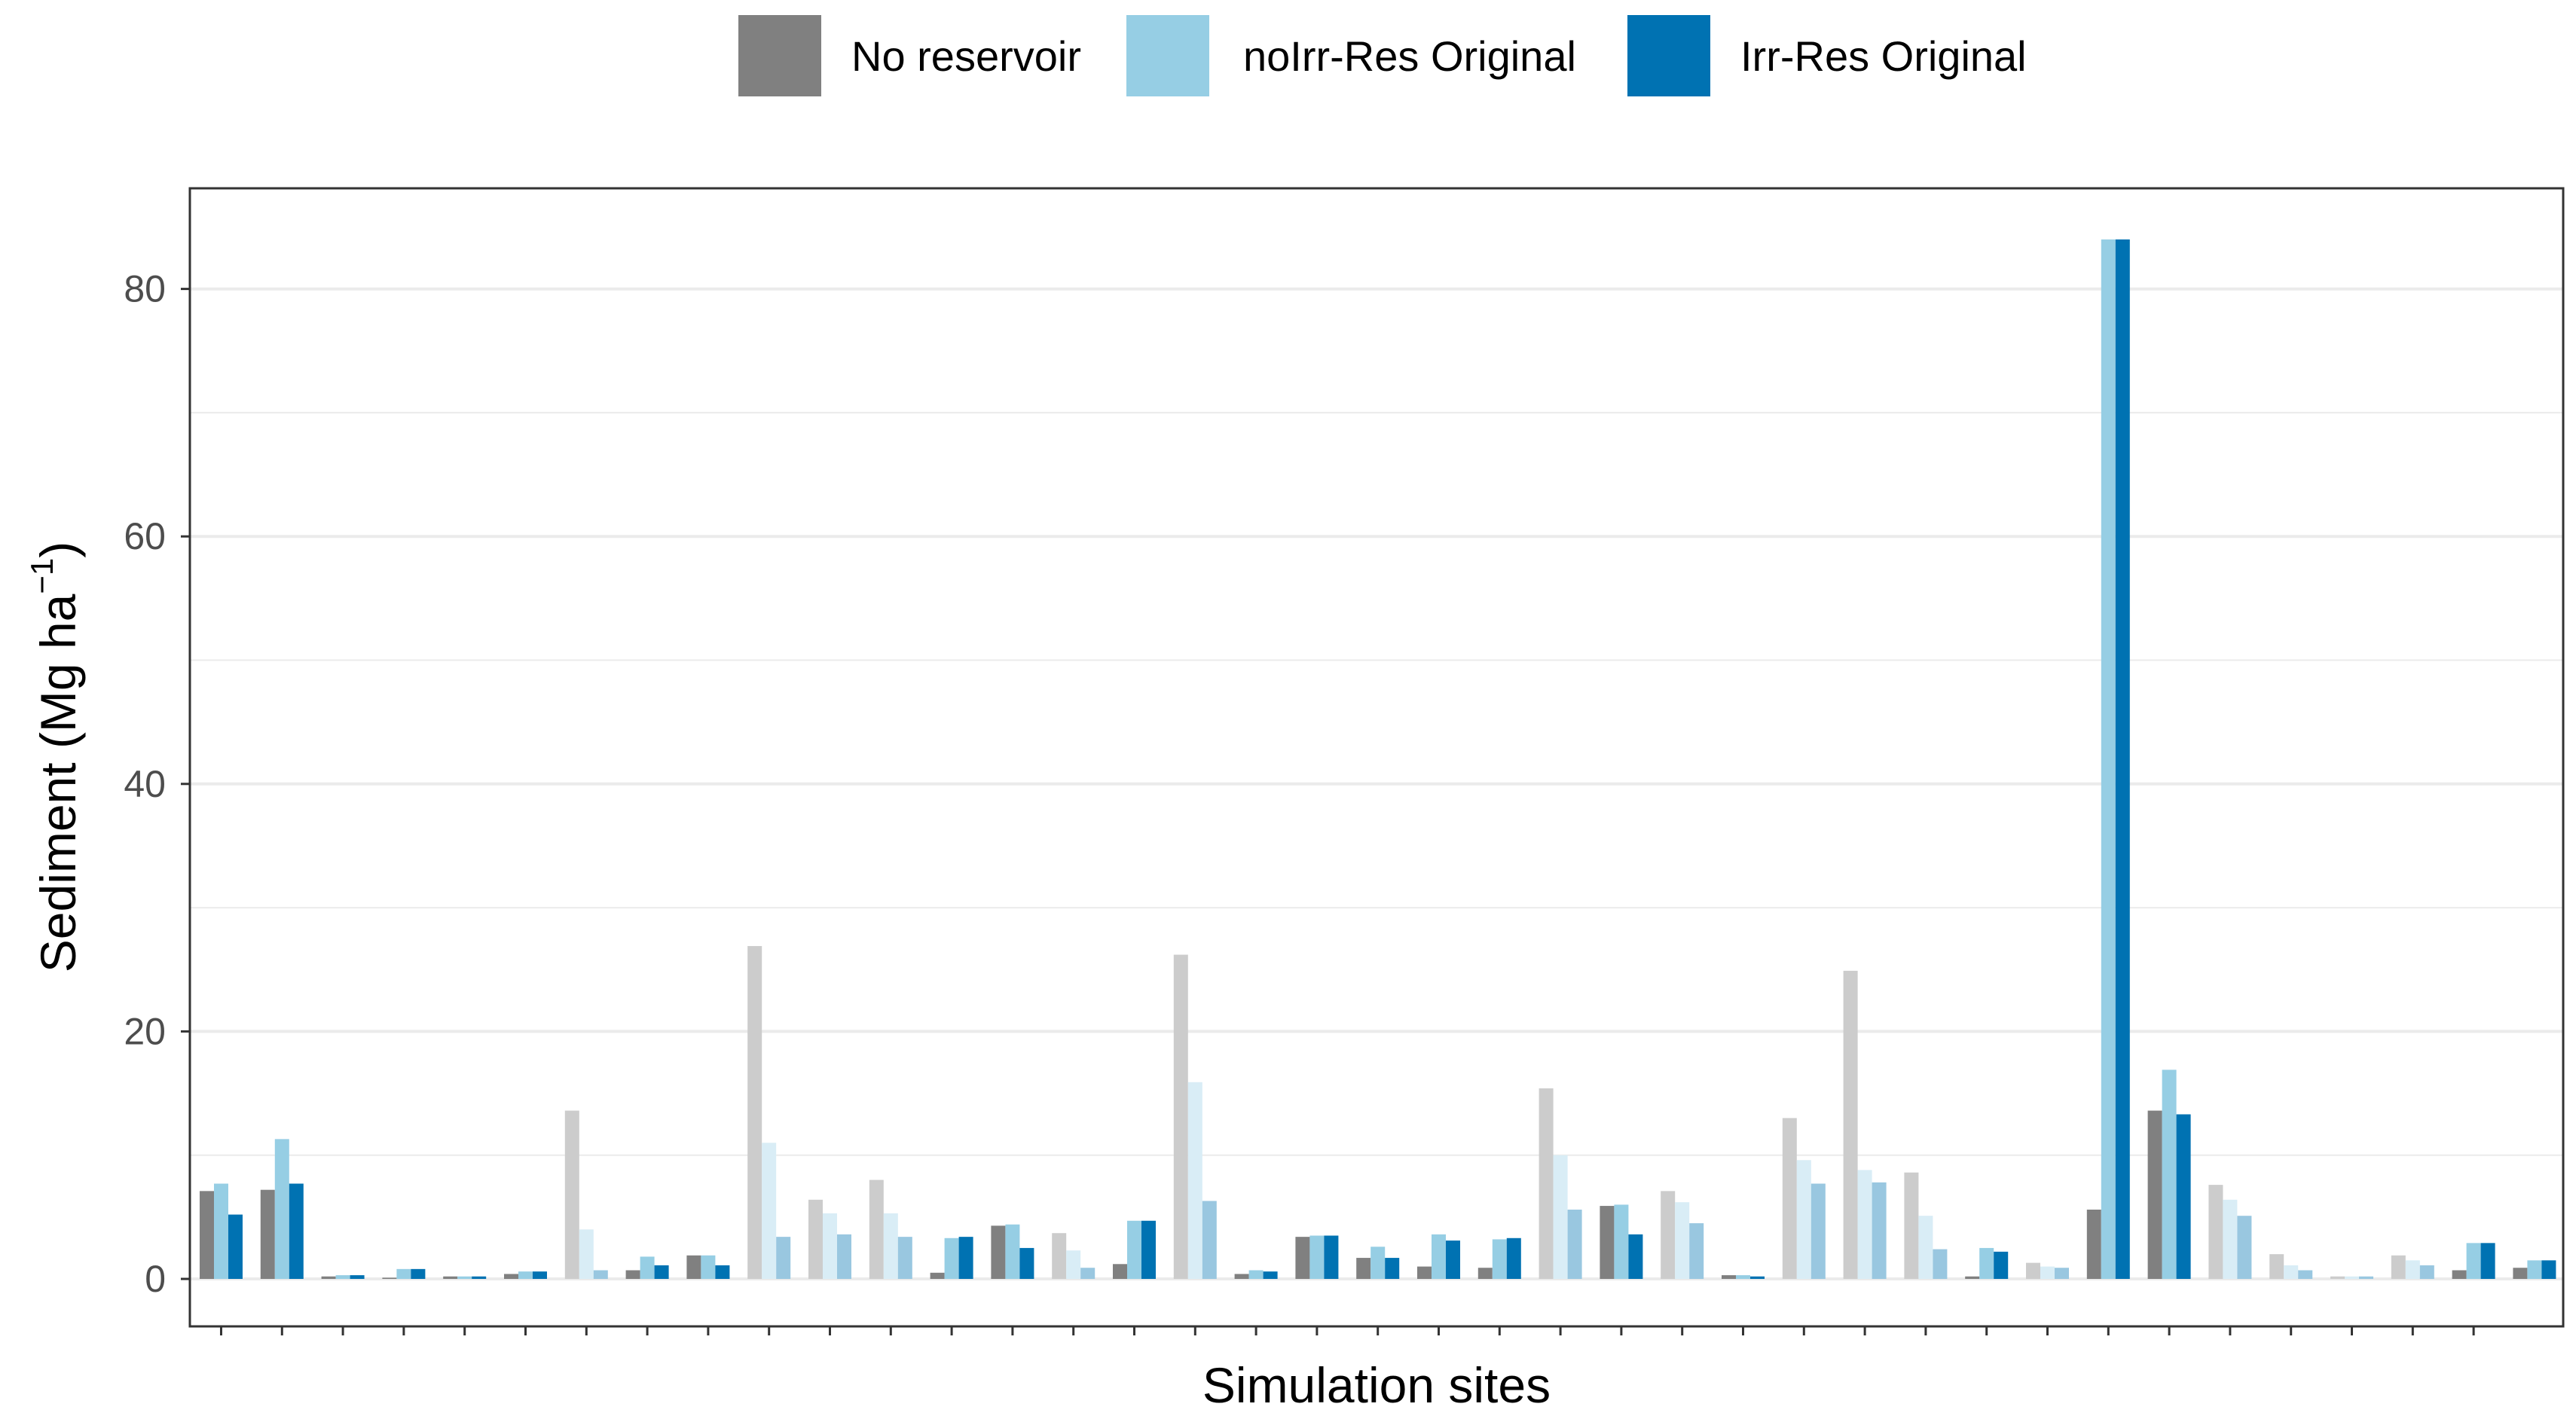  Describe the element at coordinates (1883, 56) in the screenshot. I see `legend-label: Irr-Res Original` at that location.